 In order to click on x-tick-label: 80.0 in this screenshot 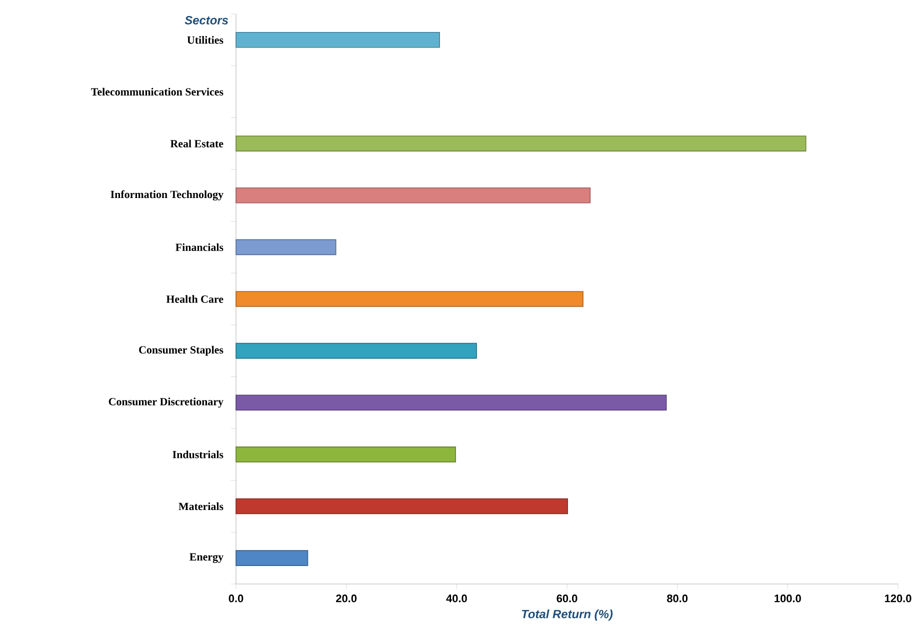, I will do `click(677, 598)`.